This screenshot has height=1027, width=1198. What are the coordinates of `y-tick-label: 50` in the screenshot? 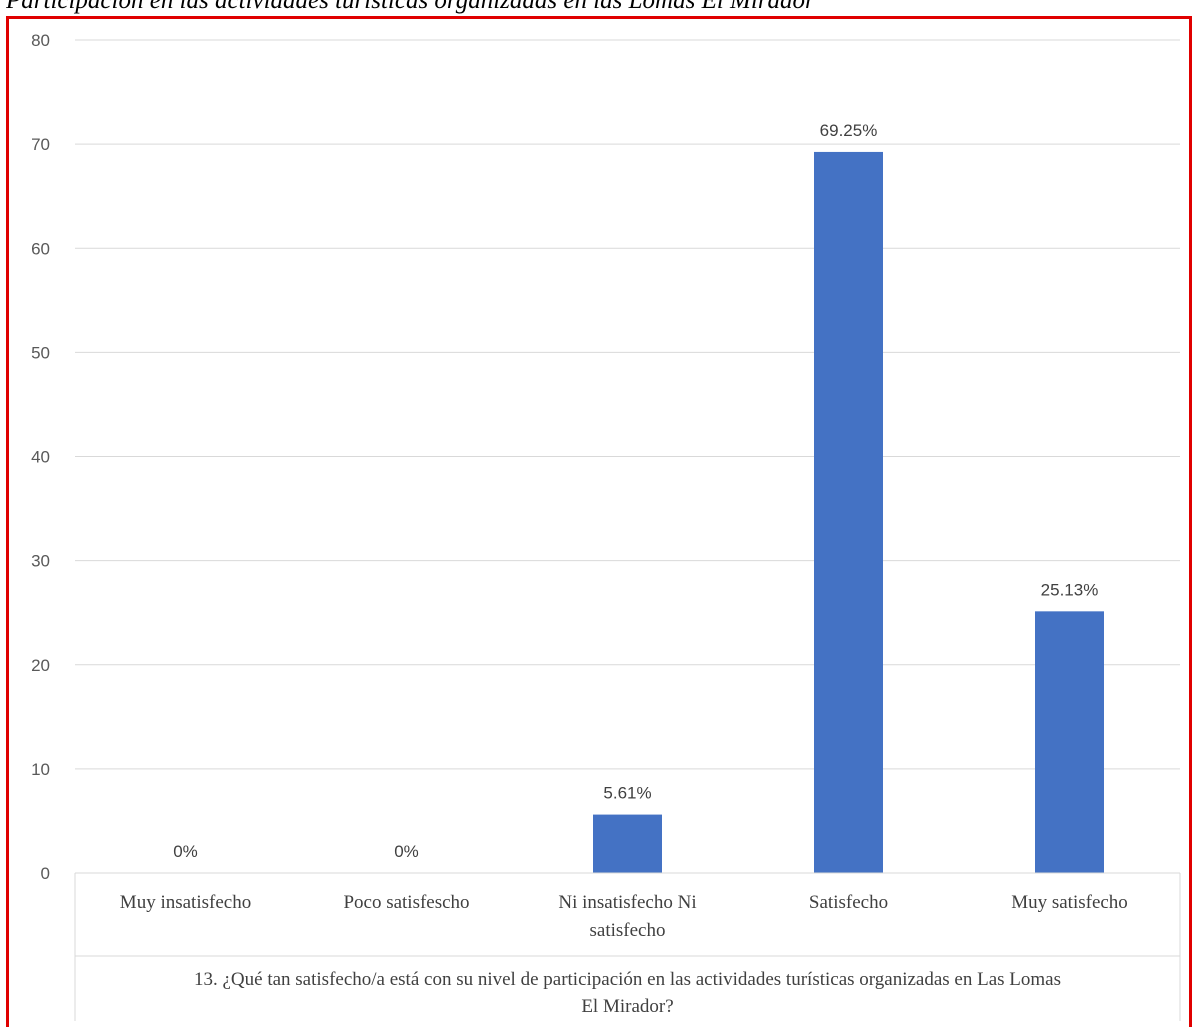 It's located at (40, 352).